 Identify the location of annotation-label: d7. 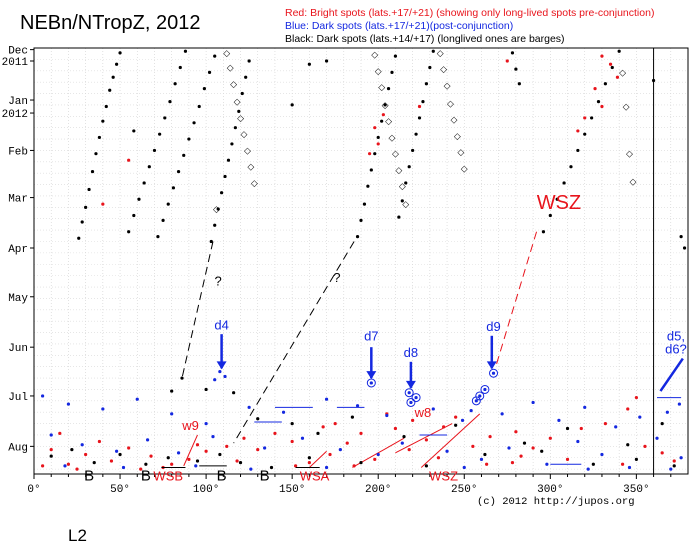
(371, 336).